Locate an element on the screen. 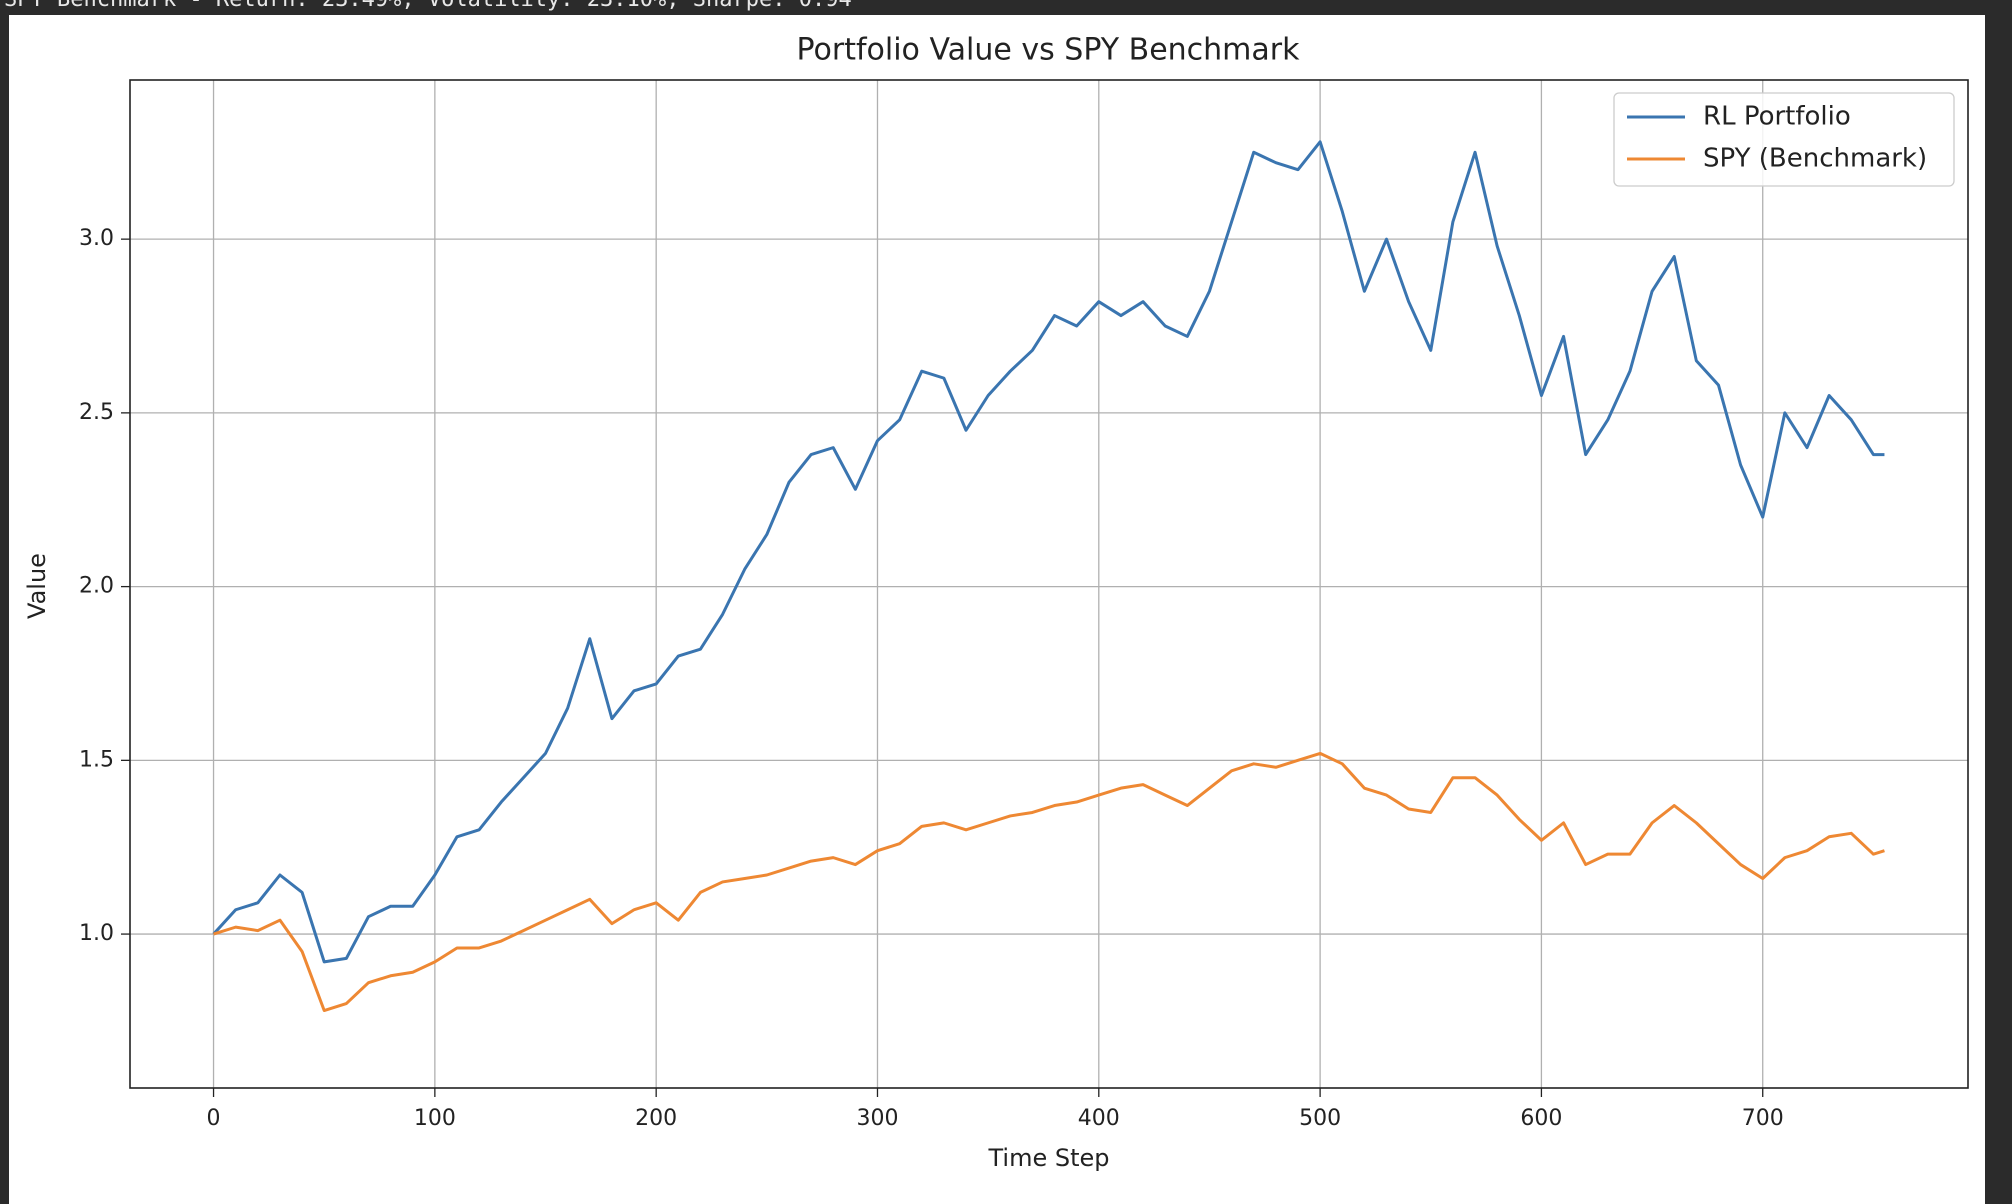  legend-label: SPY (Benchmark) is located at coordinates (1815, 159).